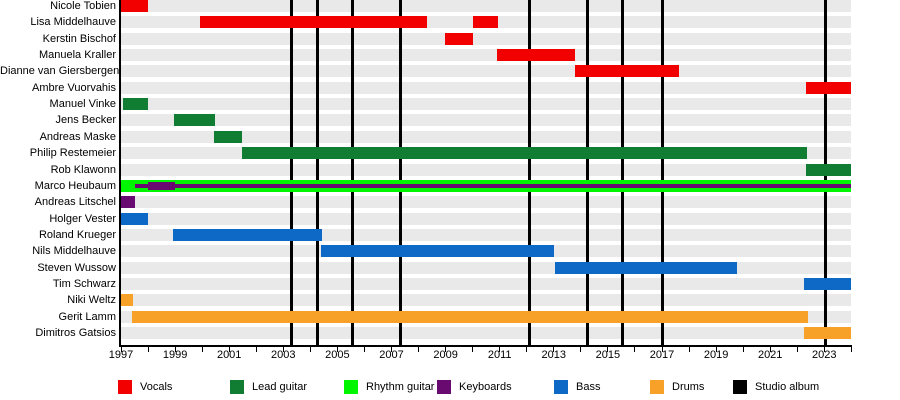 This screenshot has height=400, width=900. I want to click on row-label: Andreas Maske, so click(77, 136).